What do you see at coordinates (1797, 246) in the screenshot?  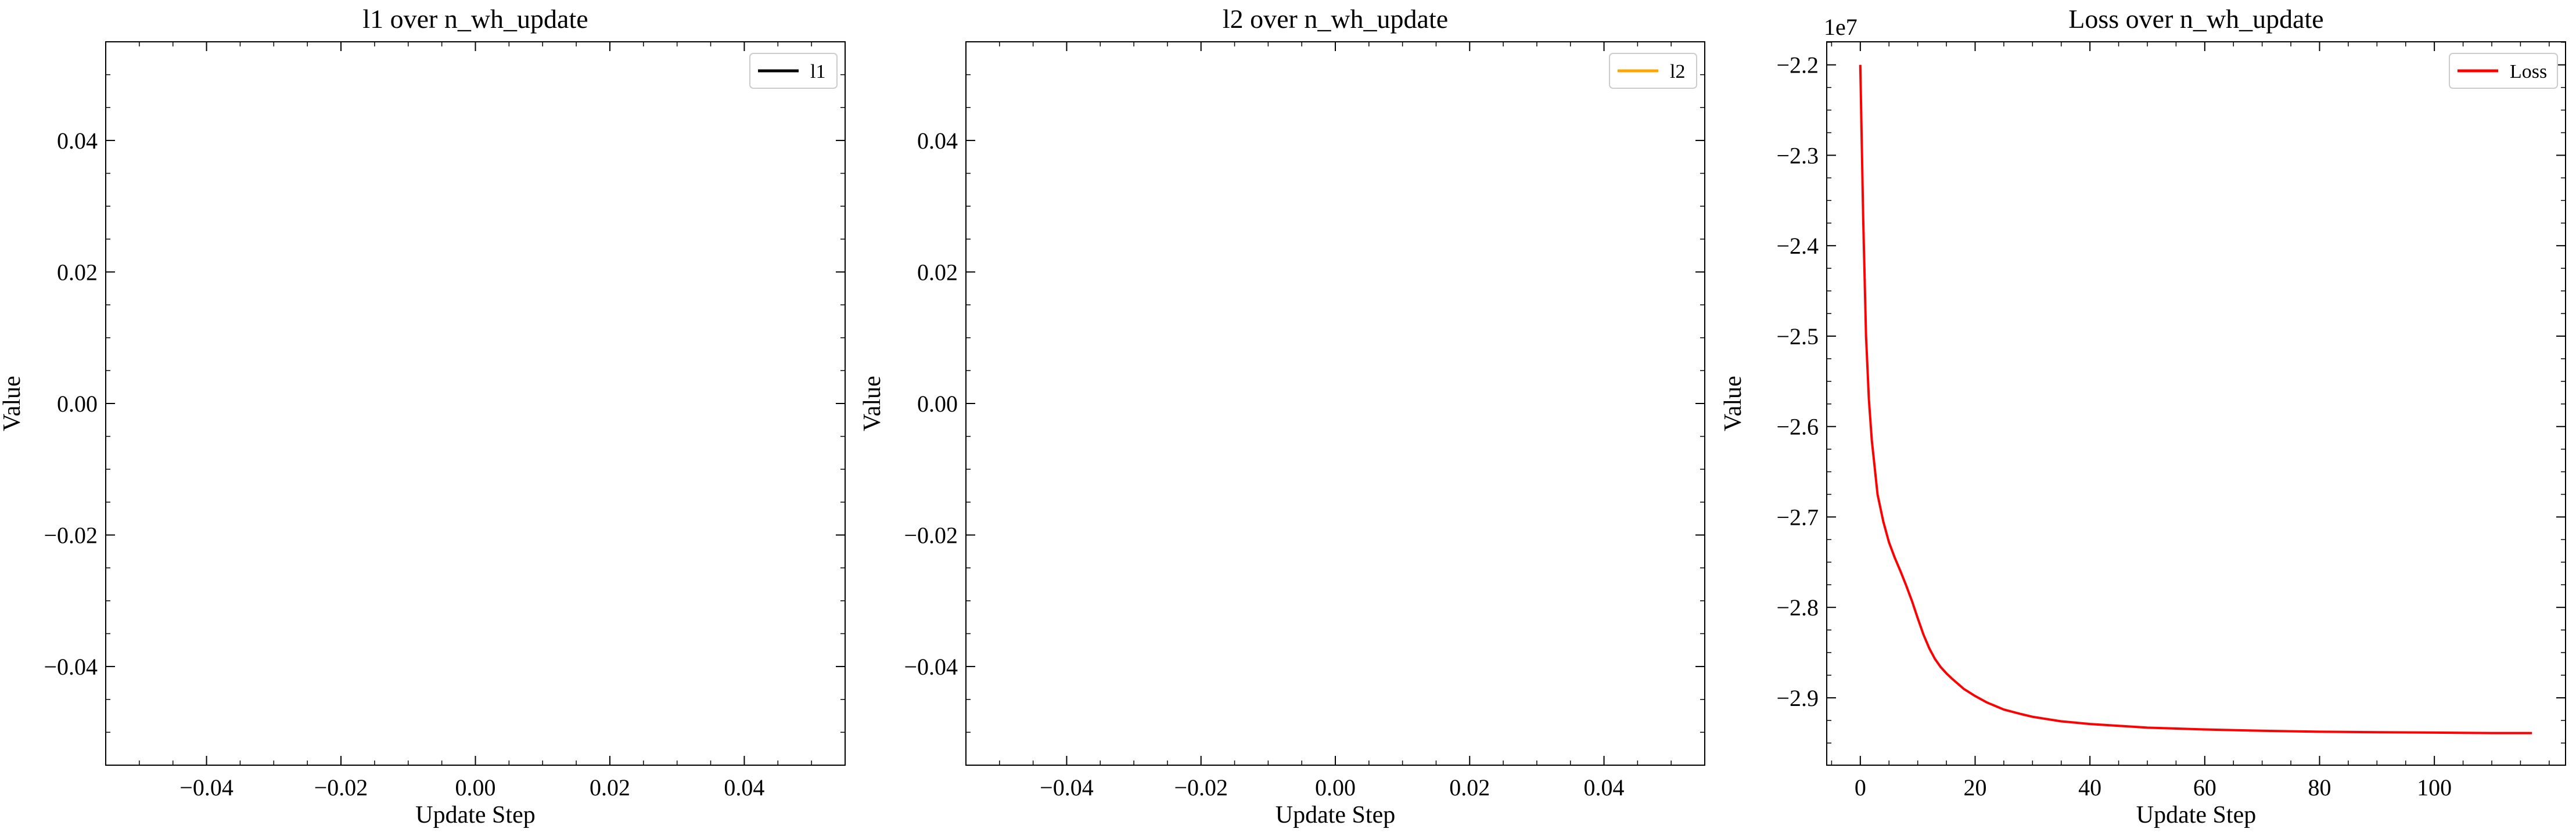 I see `y-tick-label: −2.4` at bounding box center [1797, 246].